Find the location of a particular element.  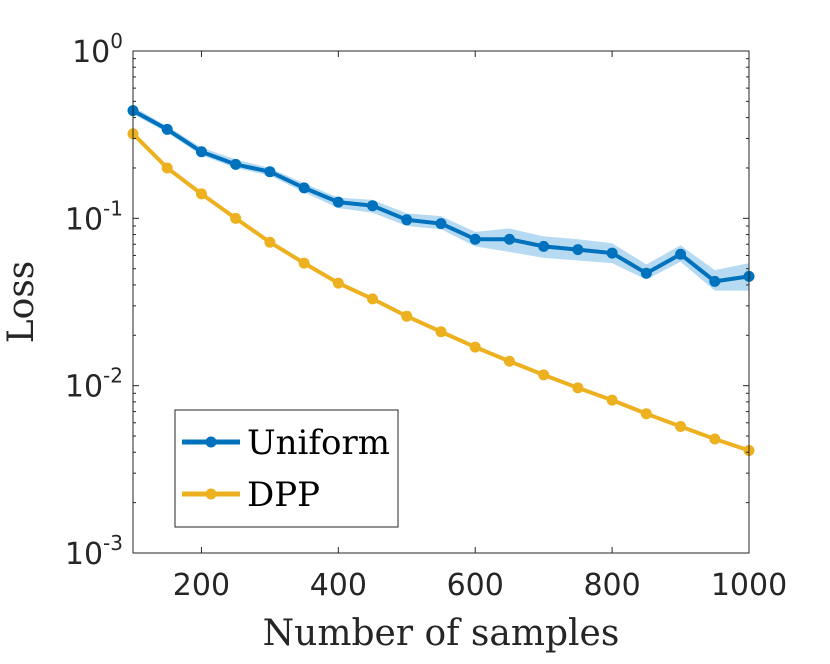

y-axis-title: Loss is located at coordinates (21, 302).